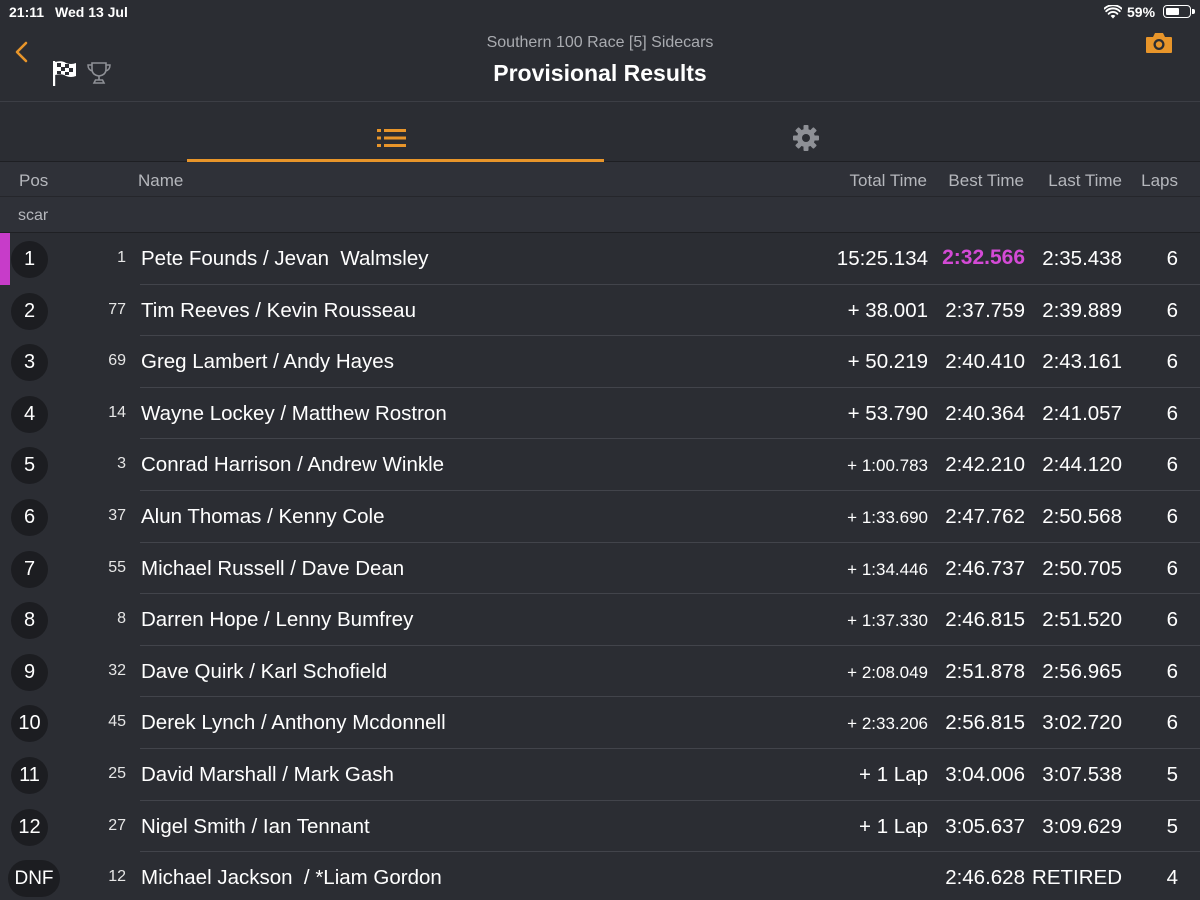  I want to click on rider-names: Dave Quirk / Karl Schofield, so click(264, 671).